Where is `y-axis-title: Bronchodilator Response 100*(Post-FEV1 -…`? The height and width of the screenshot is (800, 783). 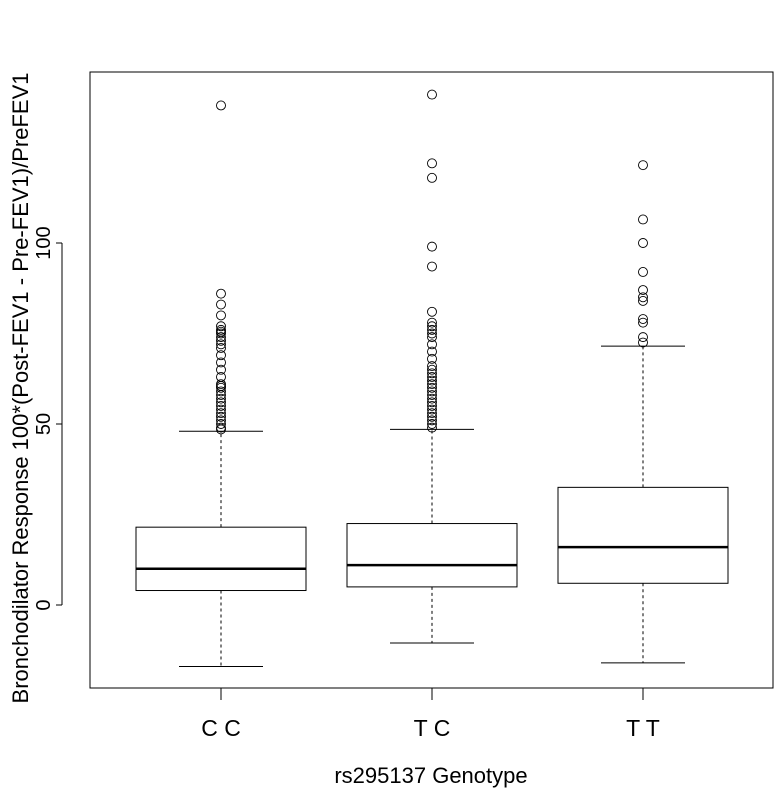 y-axis-title: Bronchodilator Response 100*(Post-FEV1 -… is located at coordinates (20, 388).